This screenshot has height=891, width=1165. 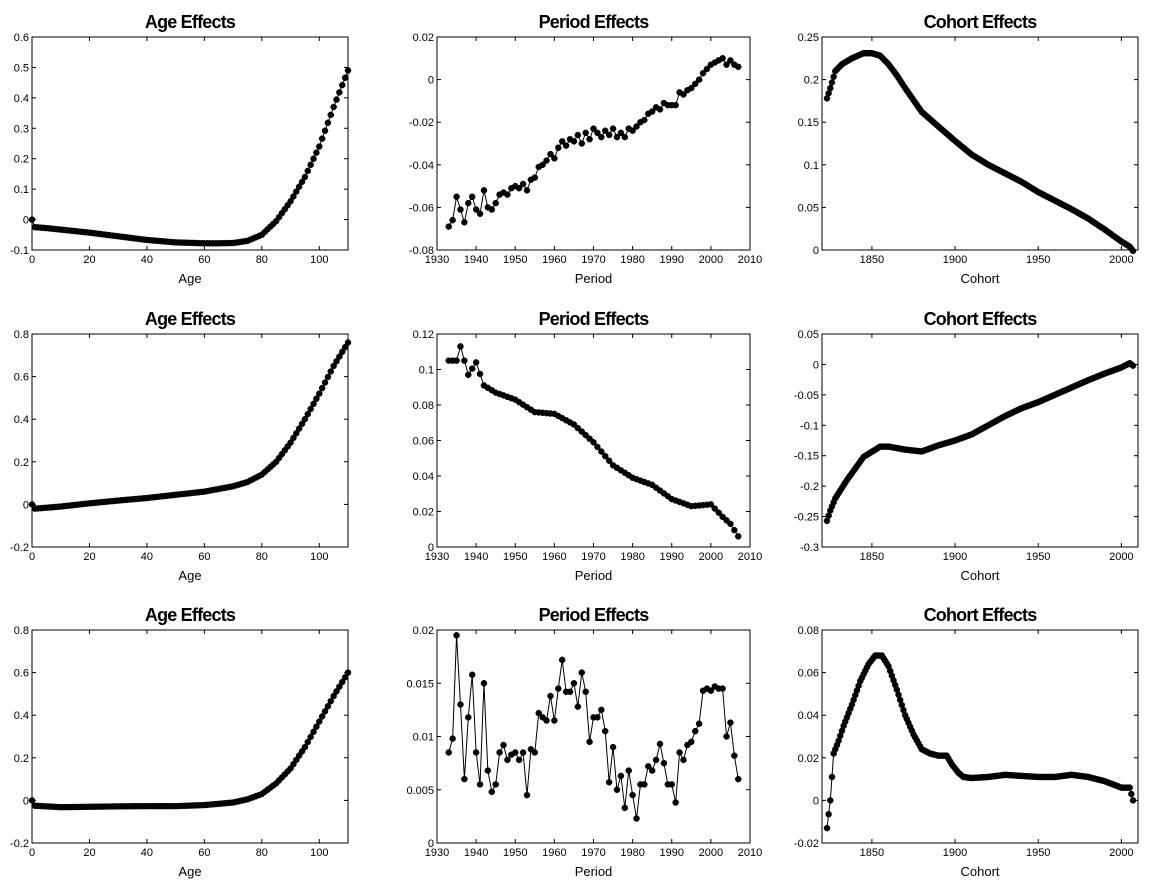 What do you see at coordinates (32, 557) in the screenshot?
I see `x-tick-label: 0` at bounding box center [32, 557].